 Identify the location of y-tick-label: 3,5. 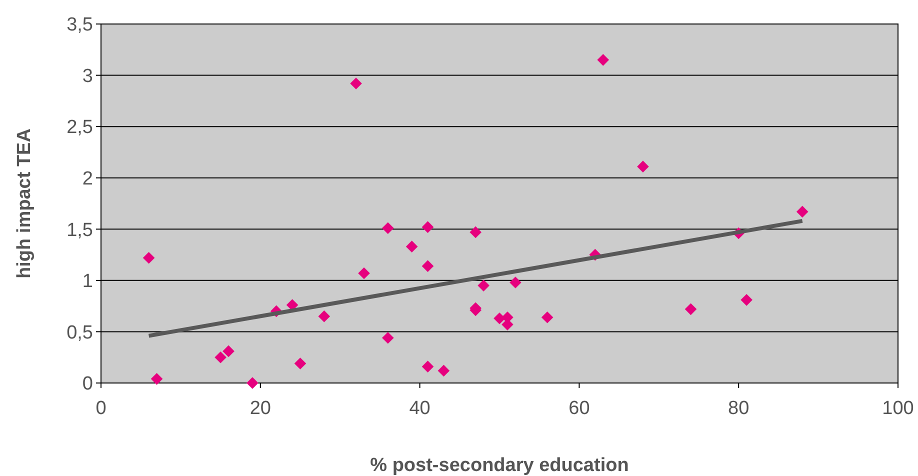
(79, 25).